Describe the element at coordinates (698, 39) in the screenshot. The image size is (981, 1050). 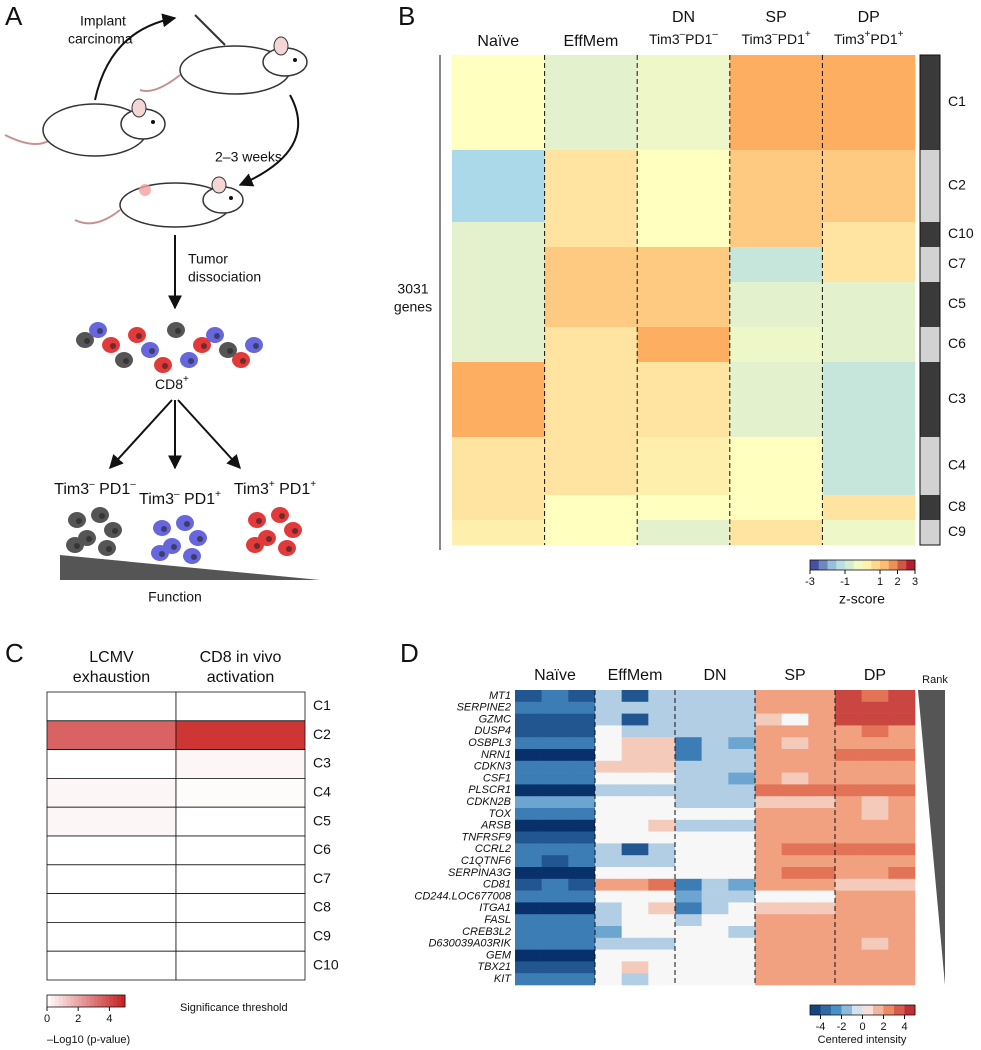
I see `label-part: PD1` at that location.